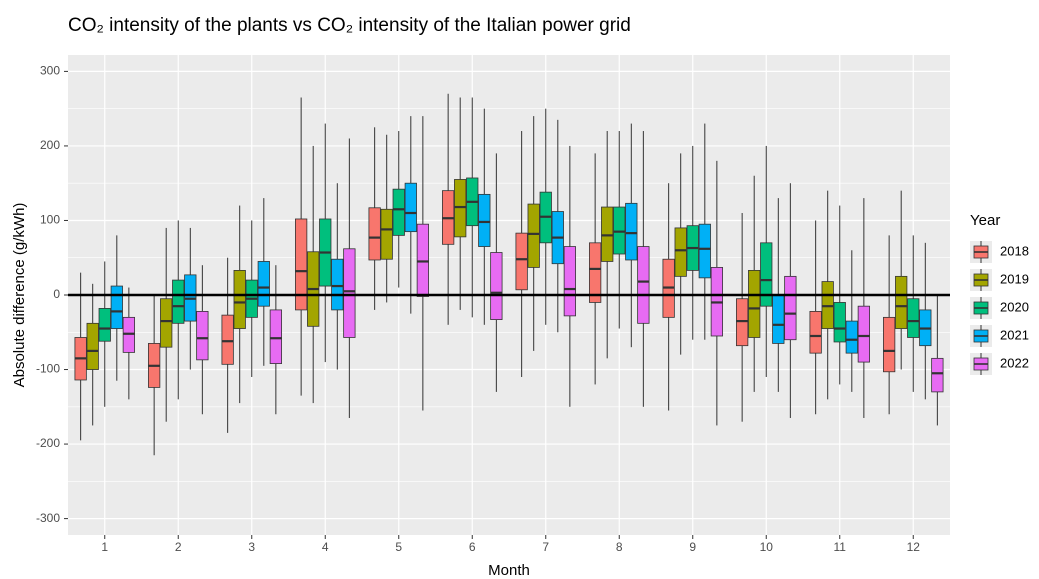 This screenshot has height=579, width=1039. Describe the element at coordinates (251, 547) in the screenshot. I see `x-tick-label: 3` at that location.